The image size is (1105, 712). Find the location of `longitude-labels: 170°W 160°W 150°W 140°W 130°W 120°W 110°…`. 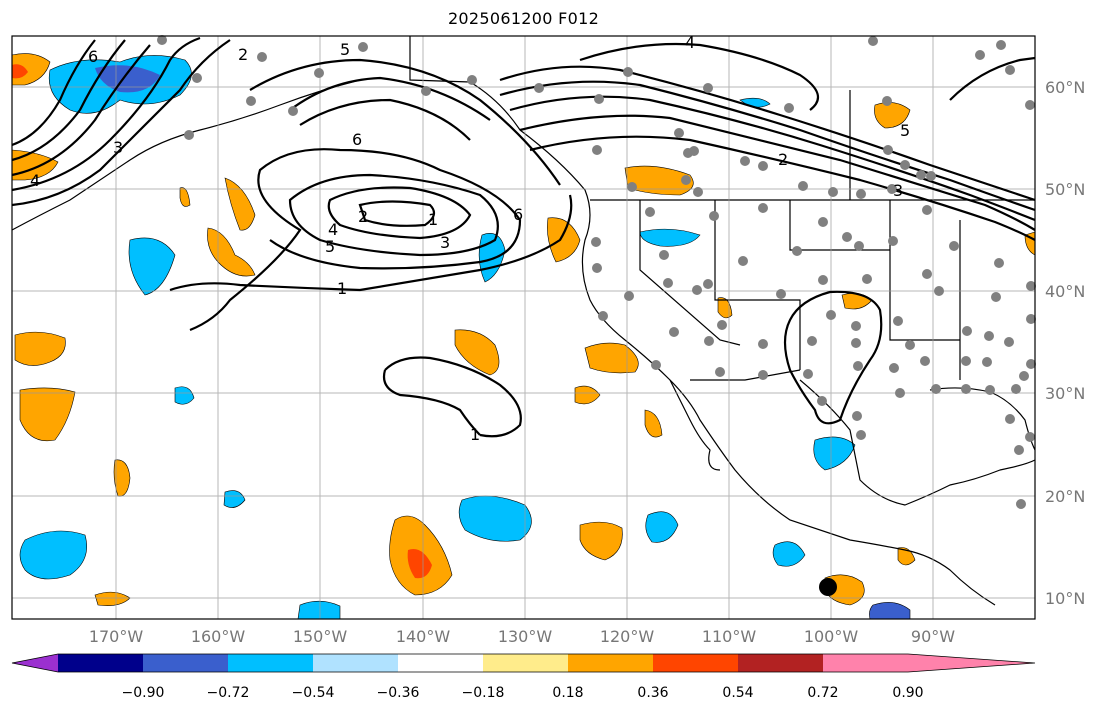

longitude-labels: 170°W 160°W 150°W 140°W 130°W 120°W 110°… is located at coordinates (522, 636).